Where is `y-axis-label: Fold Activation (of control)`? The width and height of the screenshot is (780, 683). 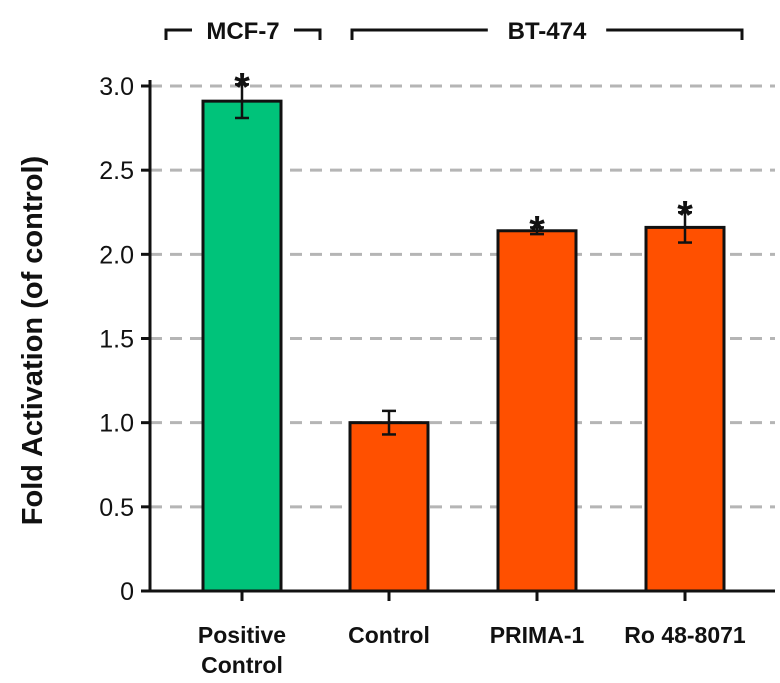 y-axis-label: Fold Activation (of control) is located at coordinates (33, 340).